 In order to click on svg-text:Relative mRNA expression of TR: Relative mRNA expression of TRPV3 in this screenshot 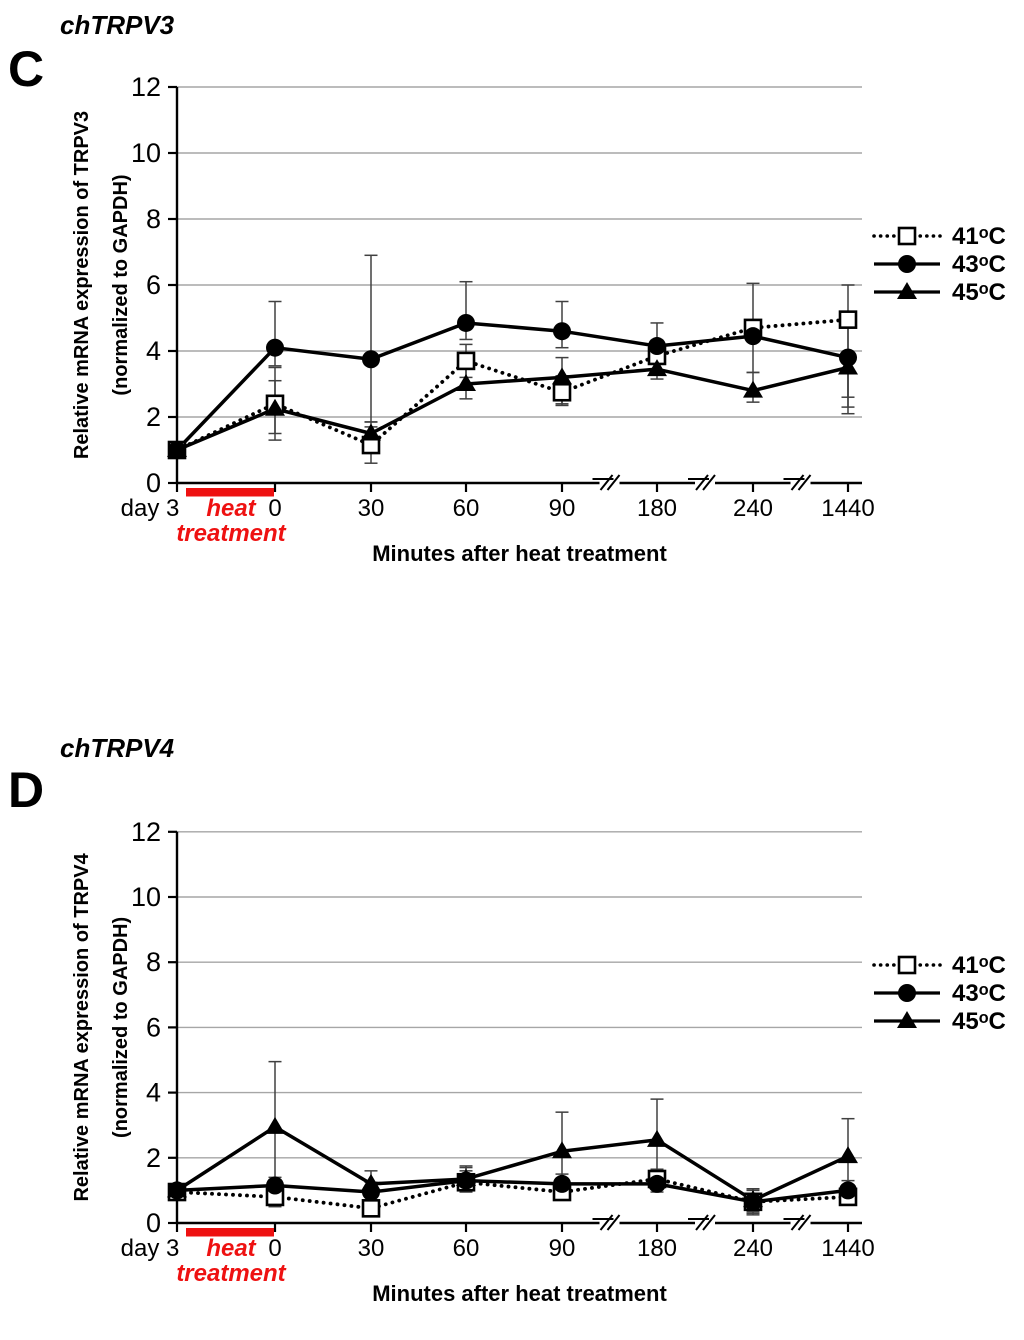, I will do `click(82, 285)`.